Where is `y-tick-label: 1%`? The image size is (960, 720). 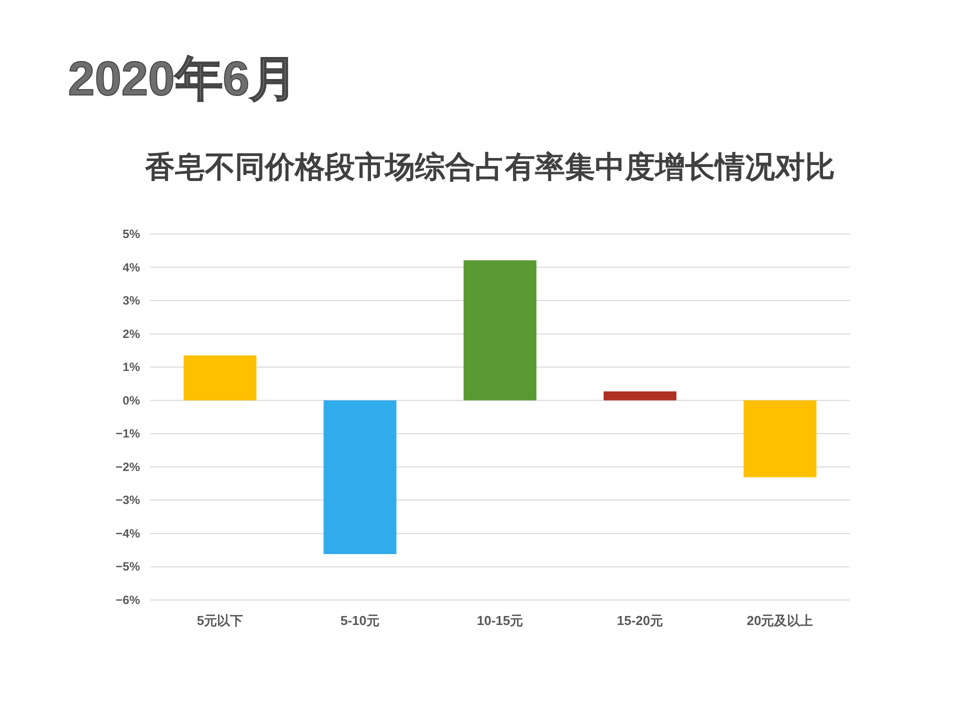 y-tick-label: 1% is located at coordinates (131, 367).